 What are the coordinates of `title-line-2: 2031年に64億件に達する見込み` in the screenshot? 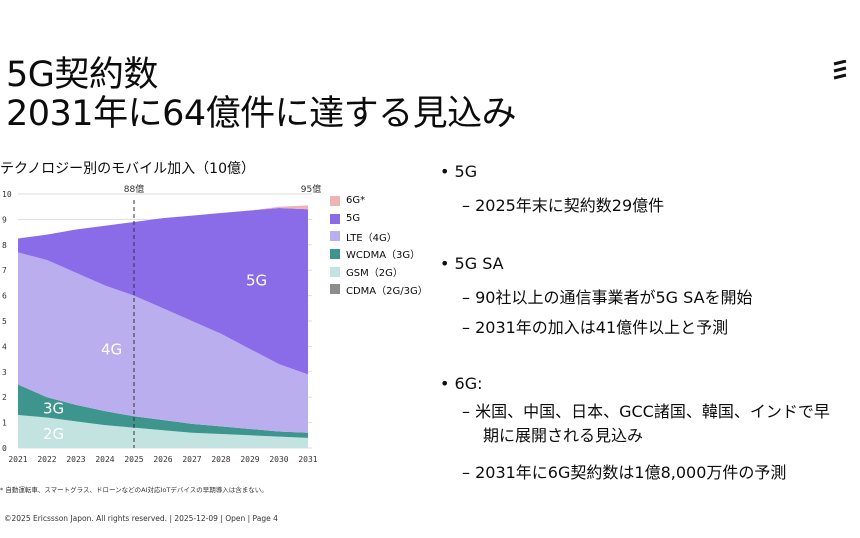 It's located at (261, 114).